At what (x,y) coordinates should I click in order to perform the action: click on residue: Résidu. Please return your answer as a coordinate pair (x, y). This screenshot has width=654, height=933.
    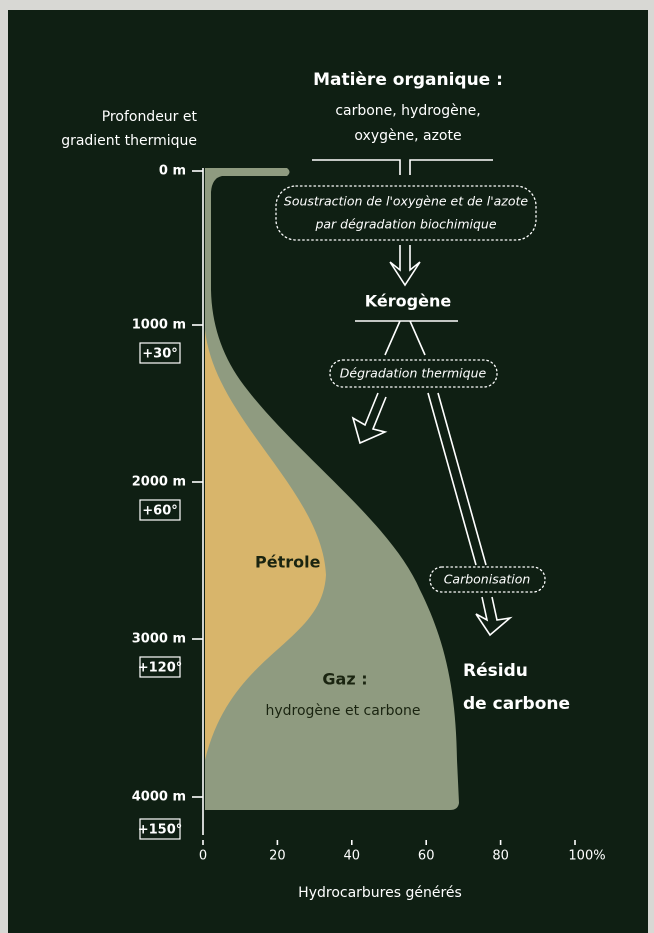
    Looking at the image, I should click on (495, 671).